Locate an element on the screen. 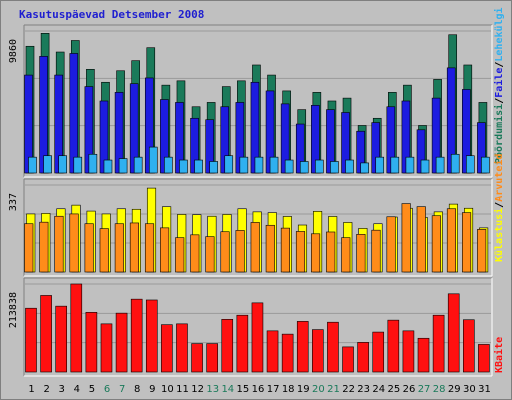 The width and height of the screenshot is (512, 400). x-tick-label: 11 is located at coordinates (182, 389).